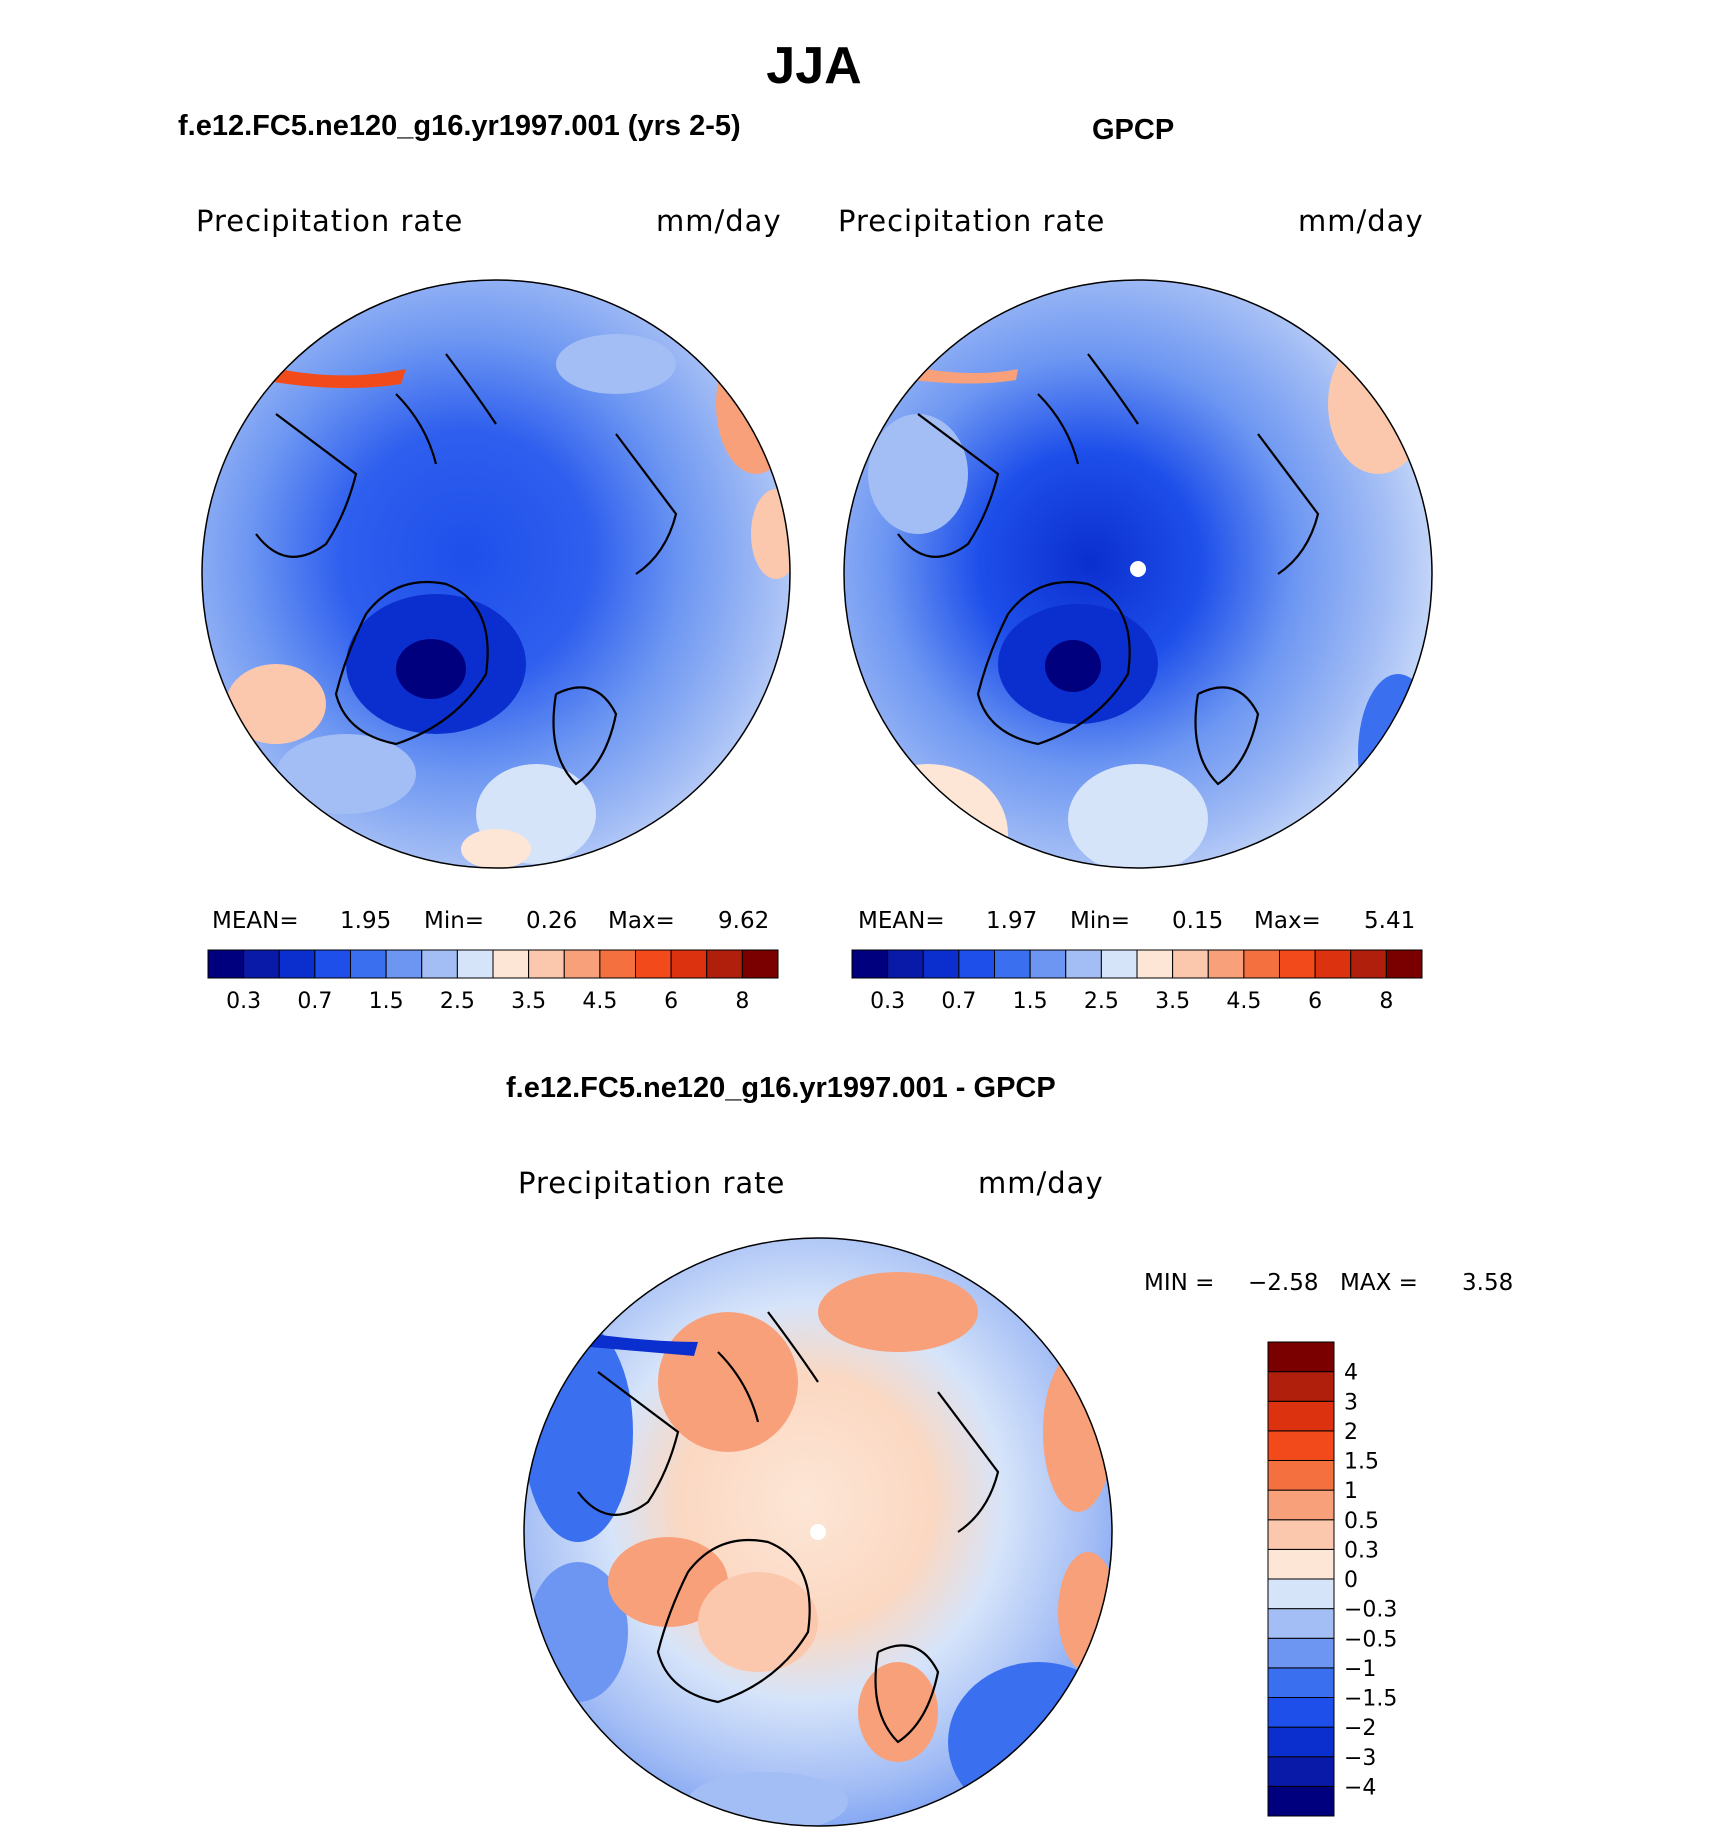 Image resolution: width=1710 pixels, height=1840 pixels. Describe the element at coordinates (1370, 1699) in the screenshot. I see `diff-colorbar-tick-label: −1.5` at that location.